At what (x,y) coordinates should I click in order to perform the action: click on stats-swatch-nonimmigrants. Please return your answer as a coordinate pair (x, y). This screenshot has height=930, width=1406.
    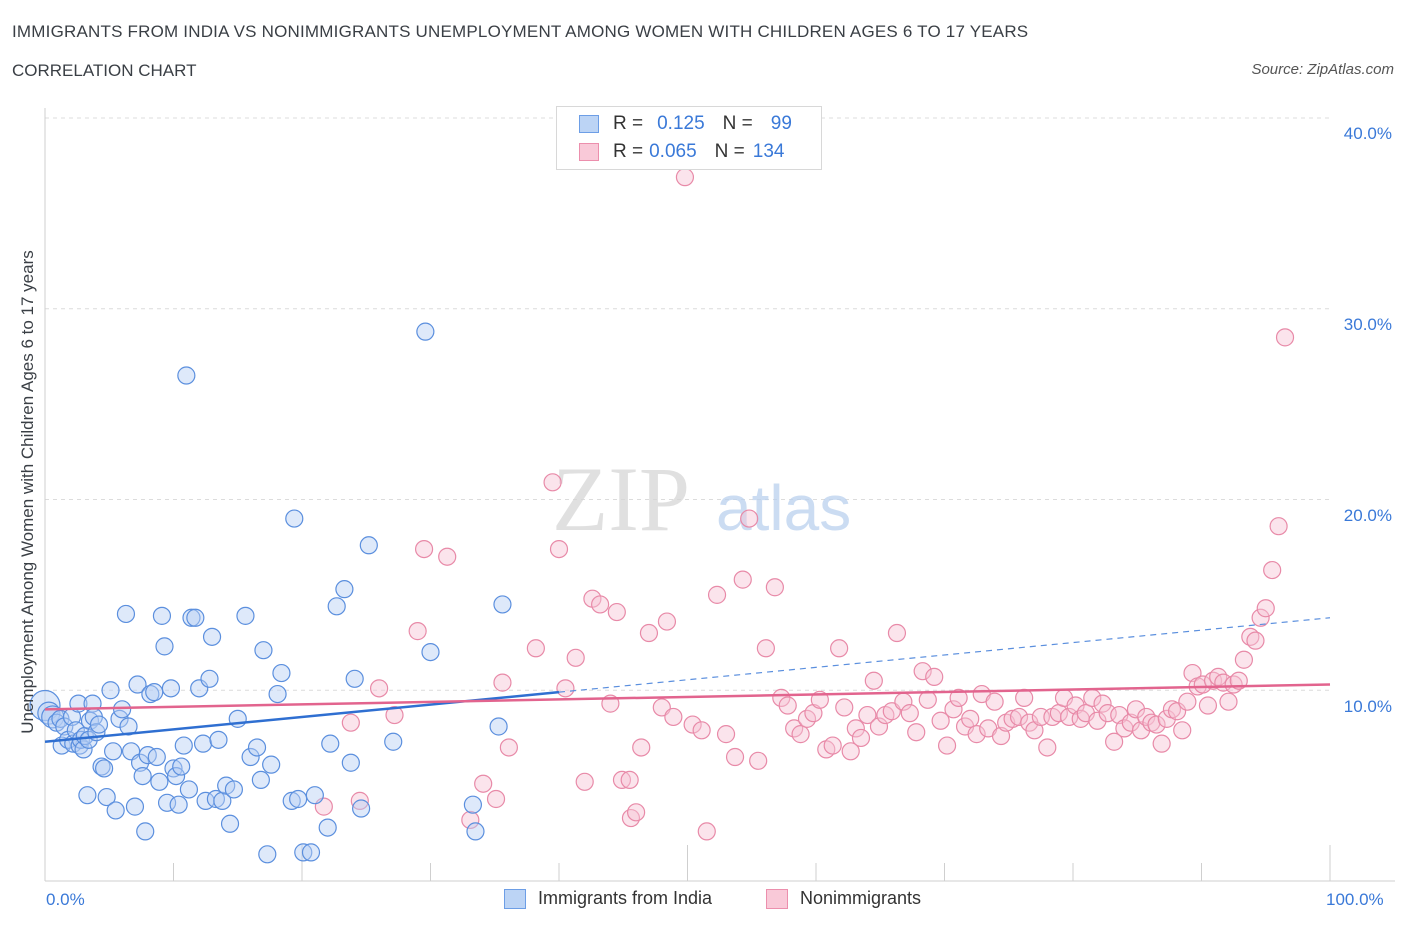
    Looking at the image, I should click on (589, 152).